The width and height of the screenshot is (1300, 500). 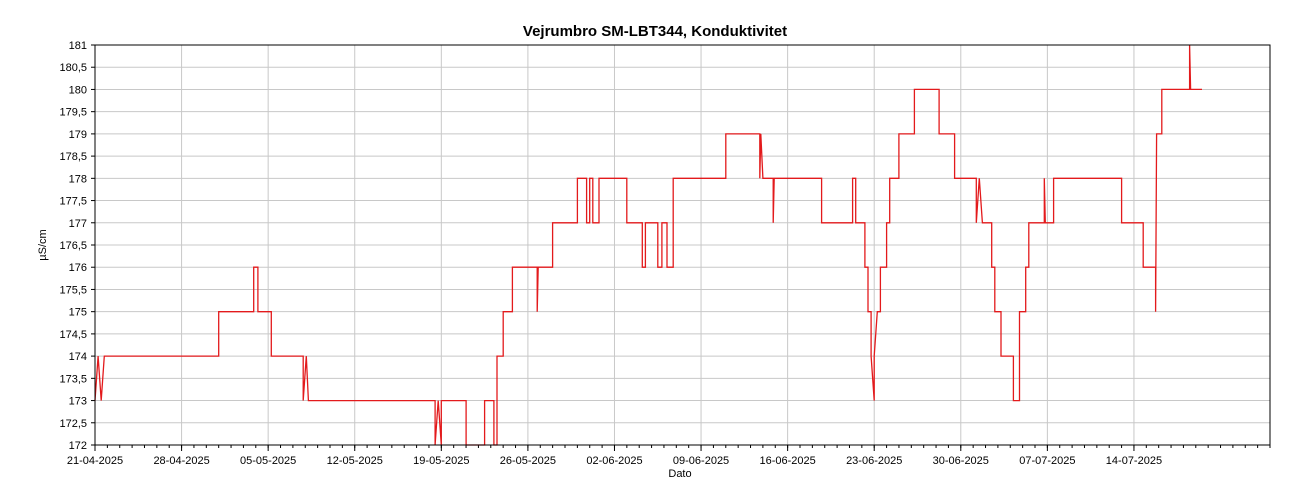 I want to click on y-tick-label: 178, so click(x=78, y=179).